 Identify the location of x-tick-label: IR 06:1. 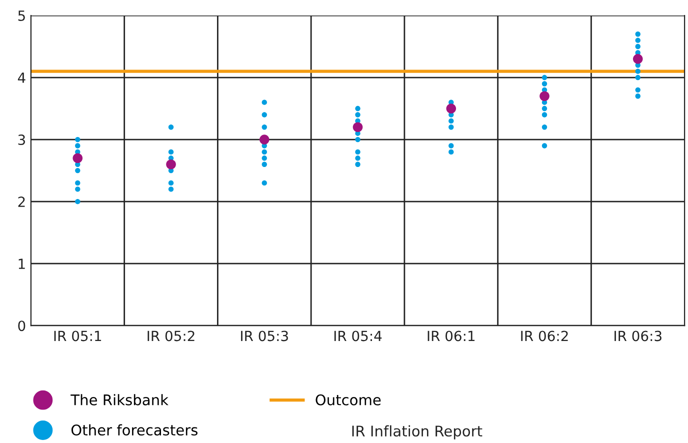
(451, 336).